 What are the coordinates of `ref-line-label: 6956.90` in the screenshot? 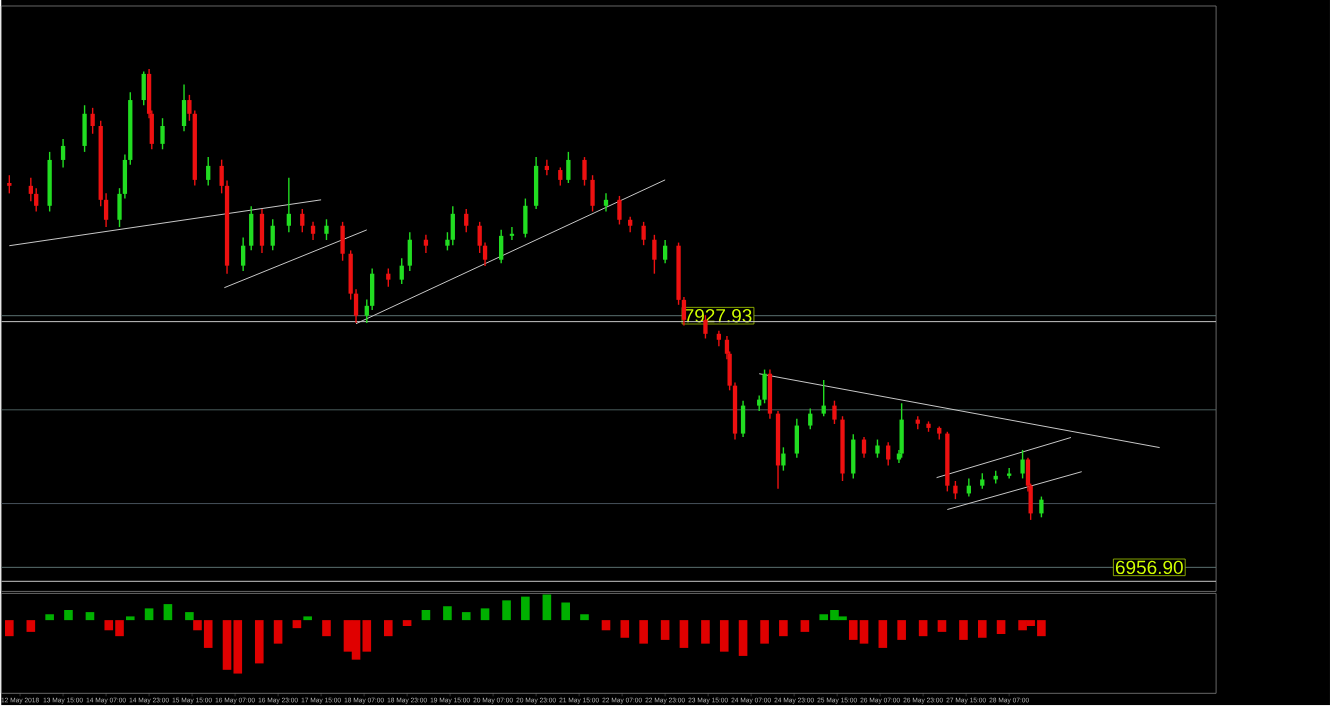 It's located at (1149, 567).